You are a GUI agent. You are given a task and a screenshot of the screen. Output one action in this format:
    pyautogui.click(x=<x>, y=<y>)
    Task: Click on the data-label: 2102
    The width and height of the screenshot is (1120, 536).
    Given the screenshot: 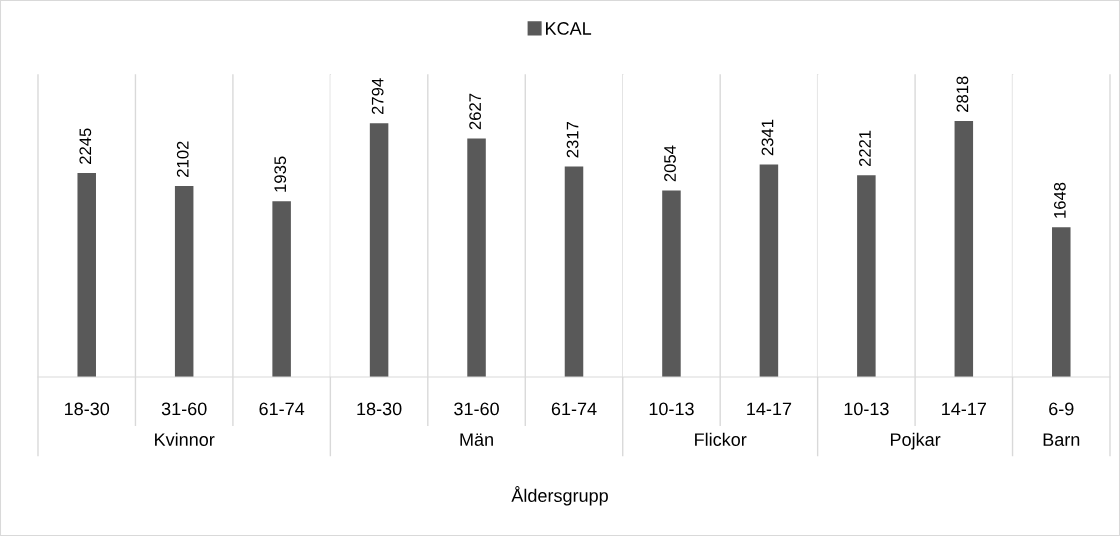 What is the action you would take?
    pyautogui.click(x=182, y=159)
    